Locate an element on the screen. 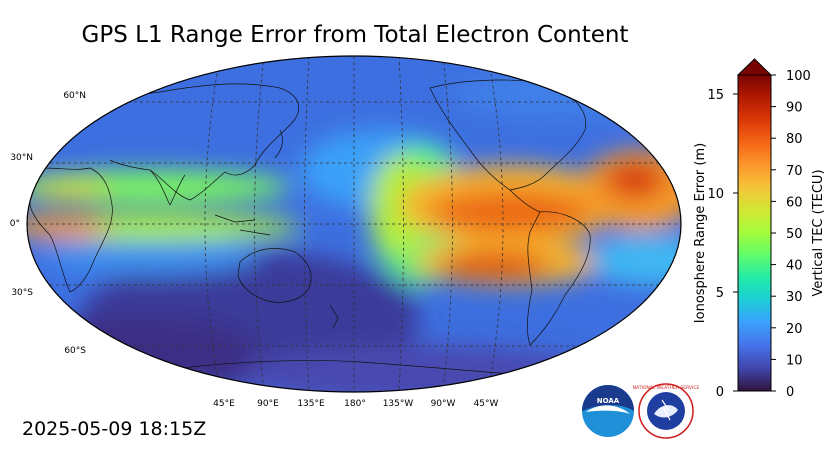 This screenshot has width=832, height=468. colorbar-gradient is located at coordinates (754, 233).